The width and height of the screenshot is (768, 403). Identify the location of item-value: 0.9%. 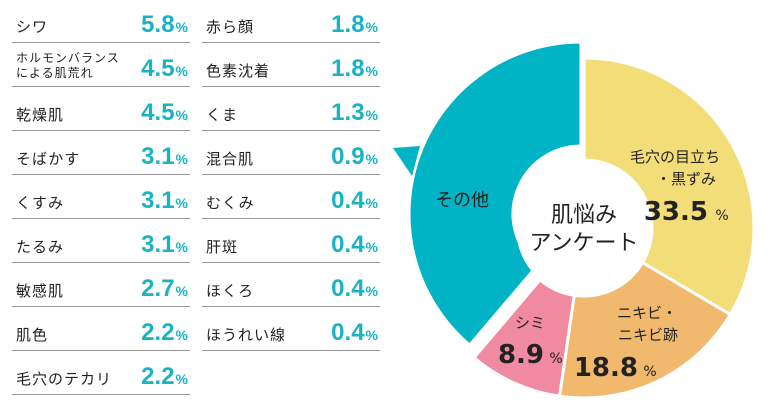
(354, 157).